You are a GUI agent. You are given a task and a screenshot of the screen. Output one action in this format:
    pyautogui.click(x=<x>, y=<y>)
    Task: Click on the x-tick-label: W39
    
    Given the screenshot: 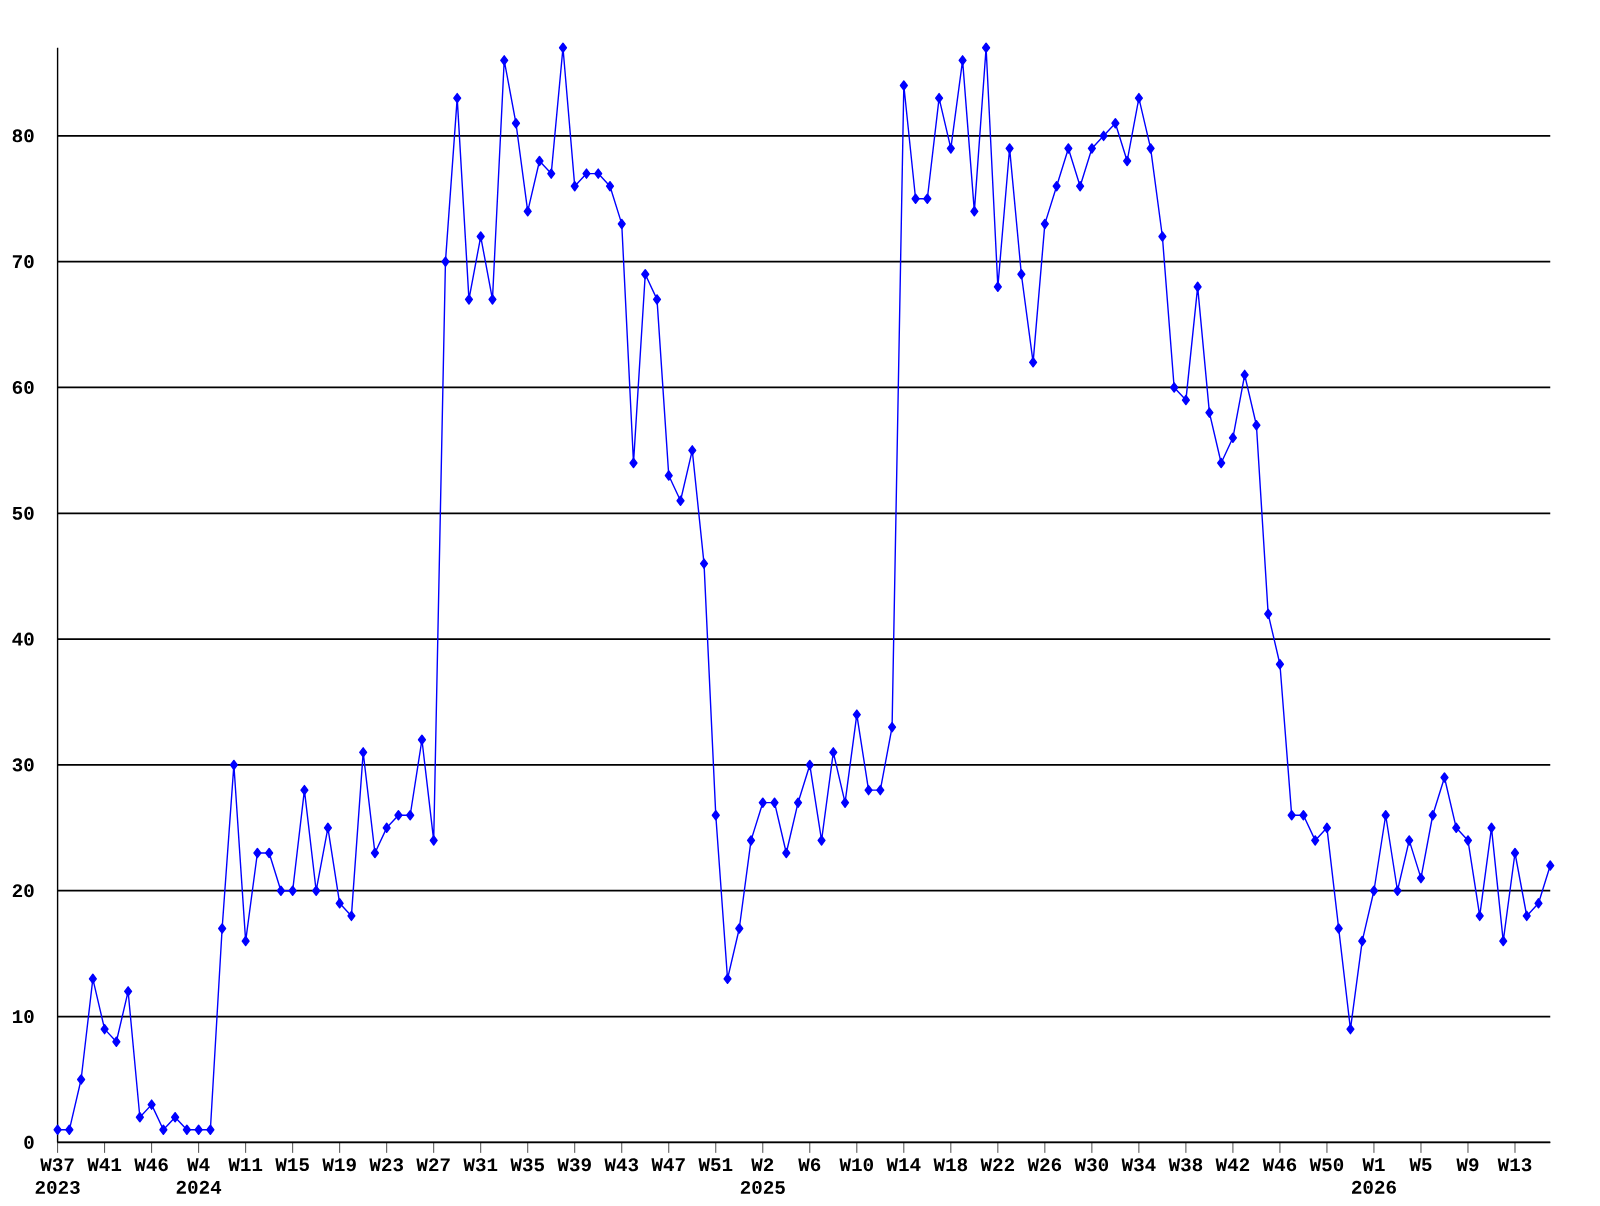 What is the action you would take?
    pyautogui.click(x=574, y=1165)
    